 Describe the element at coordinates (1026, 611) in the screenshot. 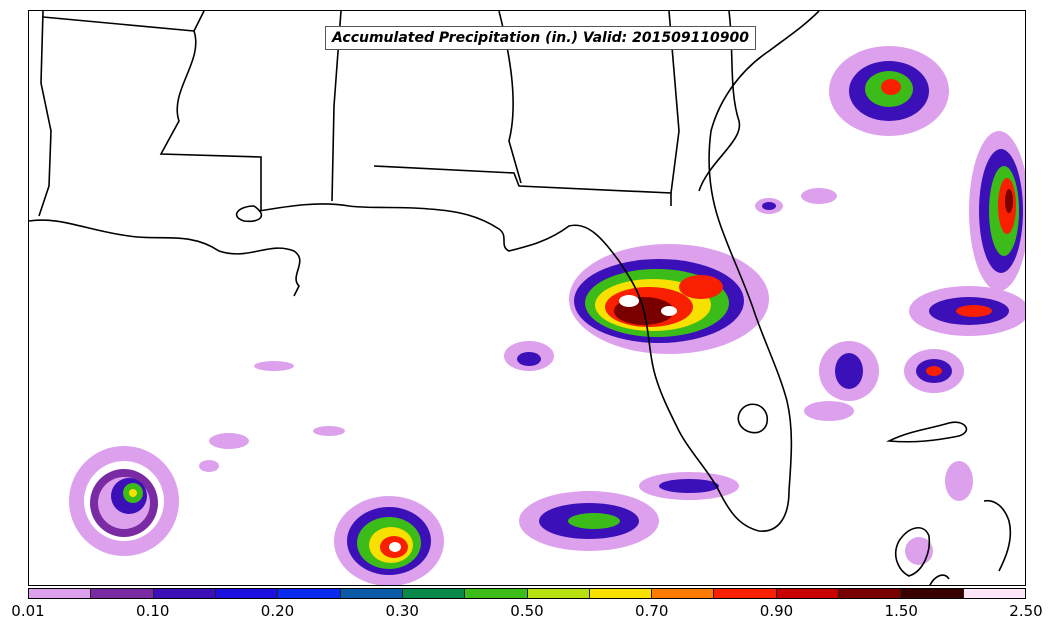

I see `colorbar-tick-label: 2.50` at that location.